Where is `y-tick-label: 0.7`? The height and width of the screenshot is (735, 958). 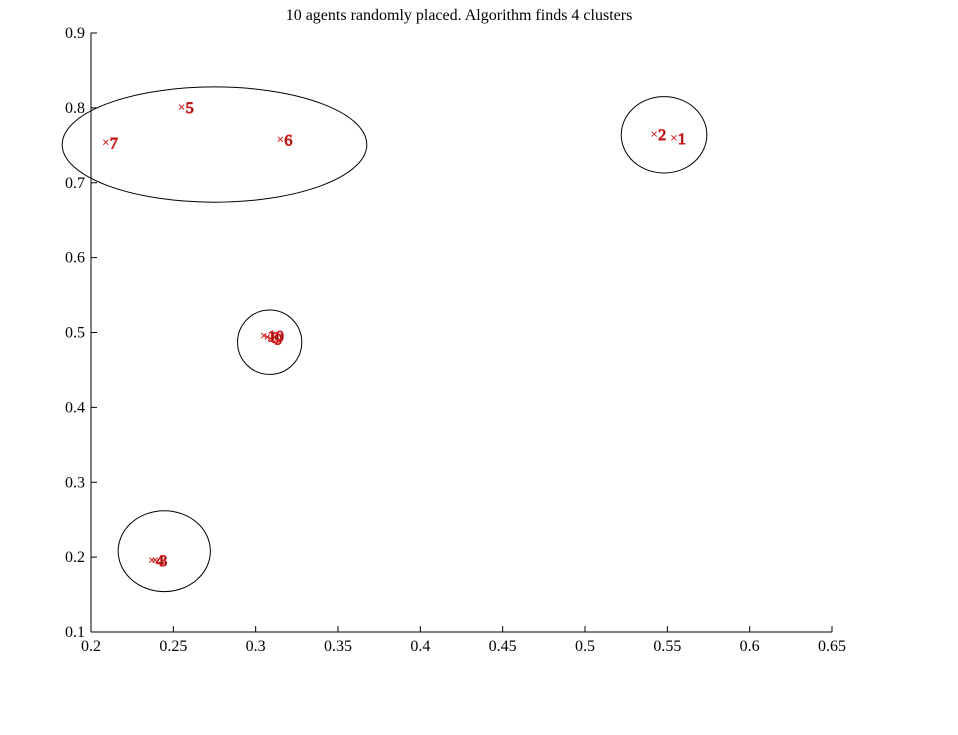 y-tick-label: 0.7 is located at coordinates (75, 183).